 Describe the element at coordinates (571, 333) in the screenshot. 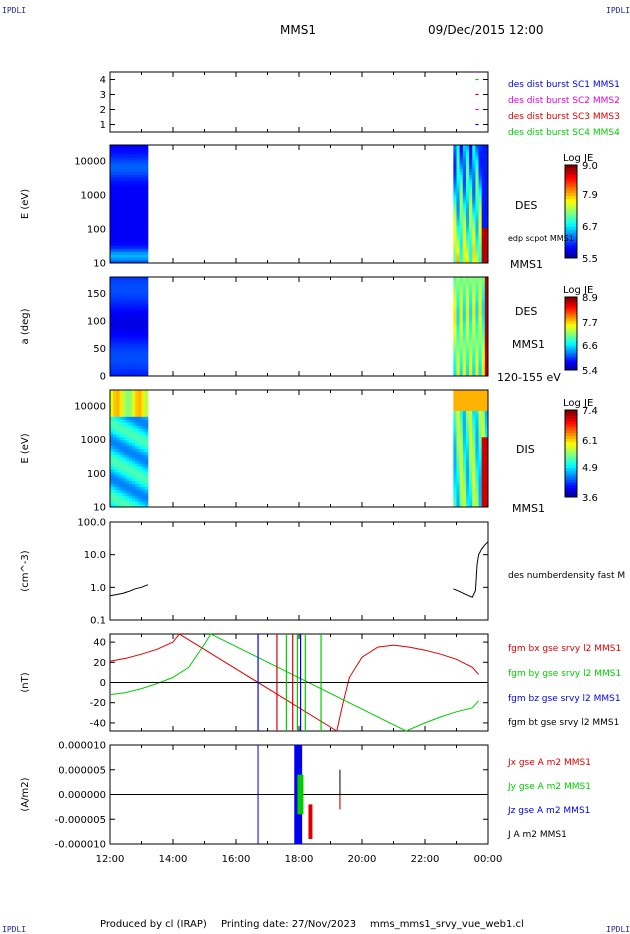

I see `colorbar-frame` at that location.